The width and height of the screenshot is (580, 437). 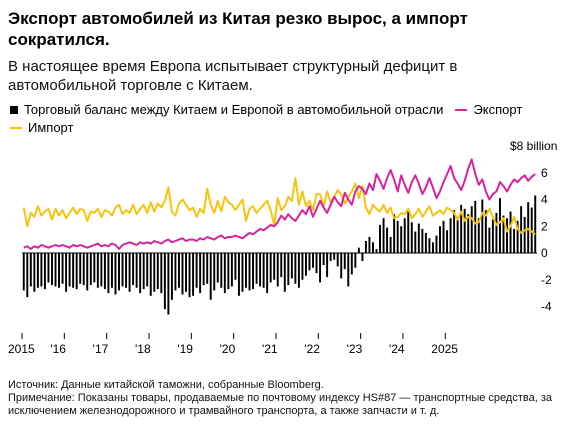 I want to click on legend-swatch-export, so click(x=461, y=110).